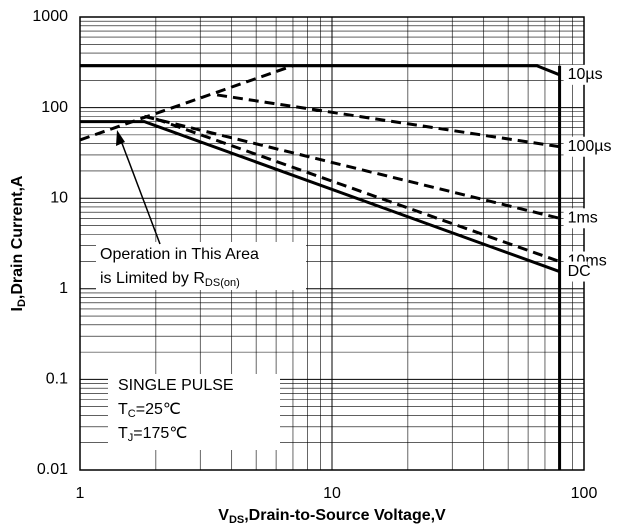 The width and height of the screenshot is (624, 529). Describe the element at coordinates (223, 515) in the screenshot. I see `x-axis-label-part: V` at that location.